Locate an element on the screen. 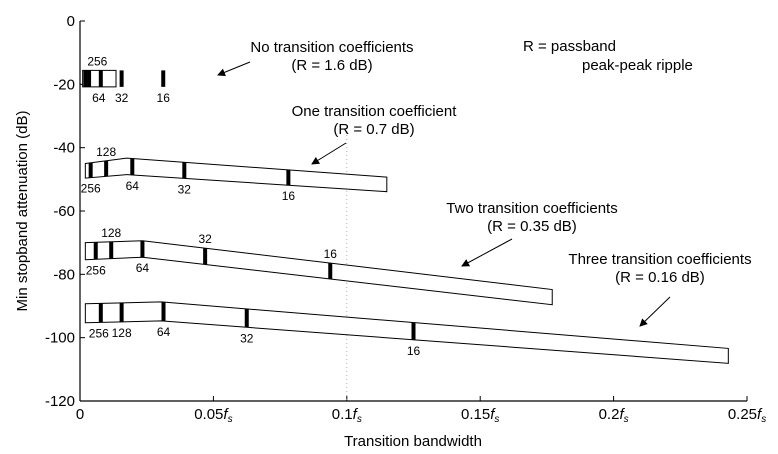  legend-note-line-2: peak-peak ripple is located at coordinates (637, 65).